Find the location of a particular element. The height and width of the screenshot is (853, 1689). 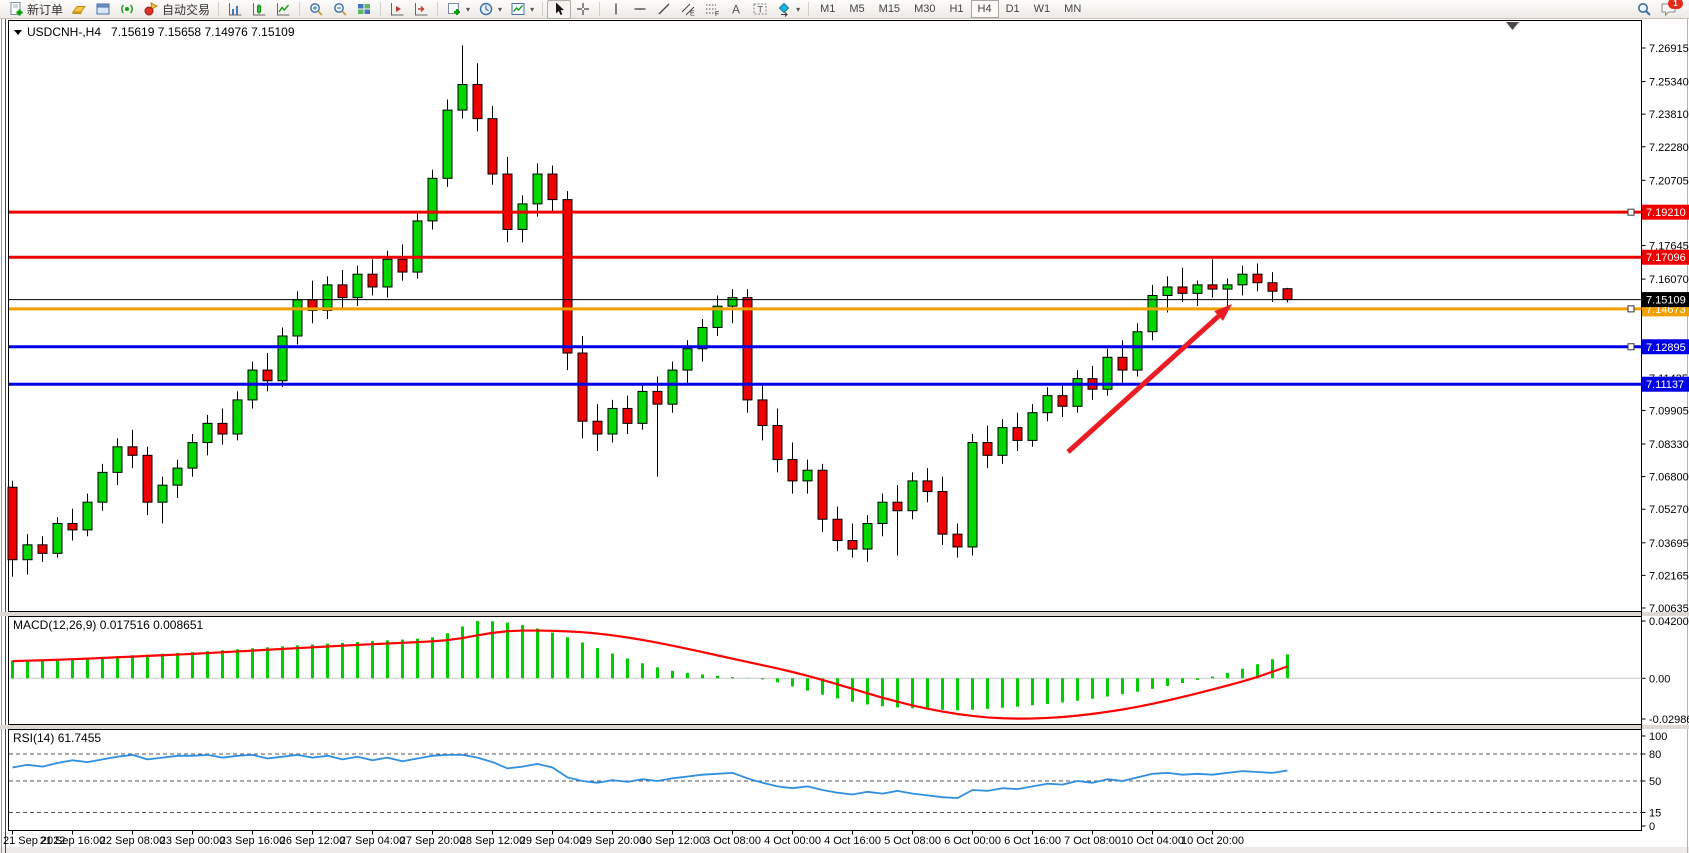

macd-pane is located at coordinates (825, 670).